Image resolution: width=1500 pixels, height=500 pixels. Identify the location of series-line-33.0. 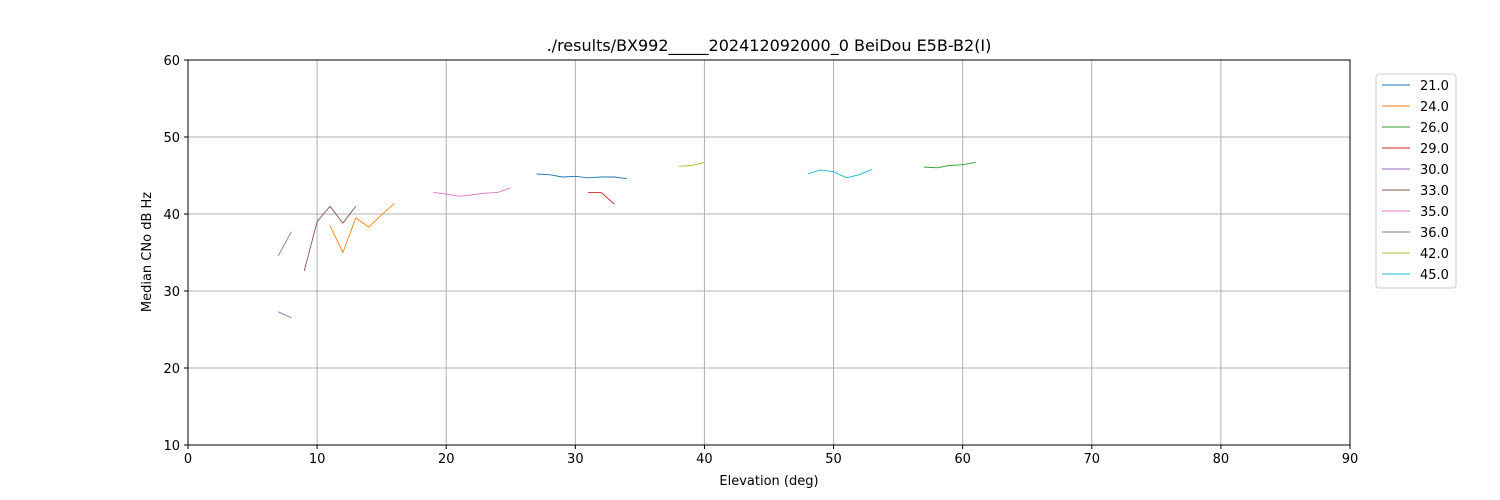
(330, 238).